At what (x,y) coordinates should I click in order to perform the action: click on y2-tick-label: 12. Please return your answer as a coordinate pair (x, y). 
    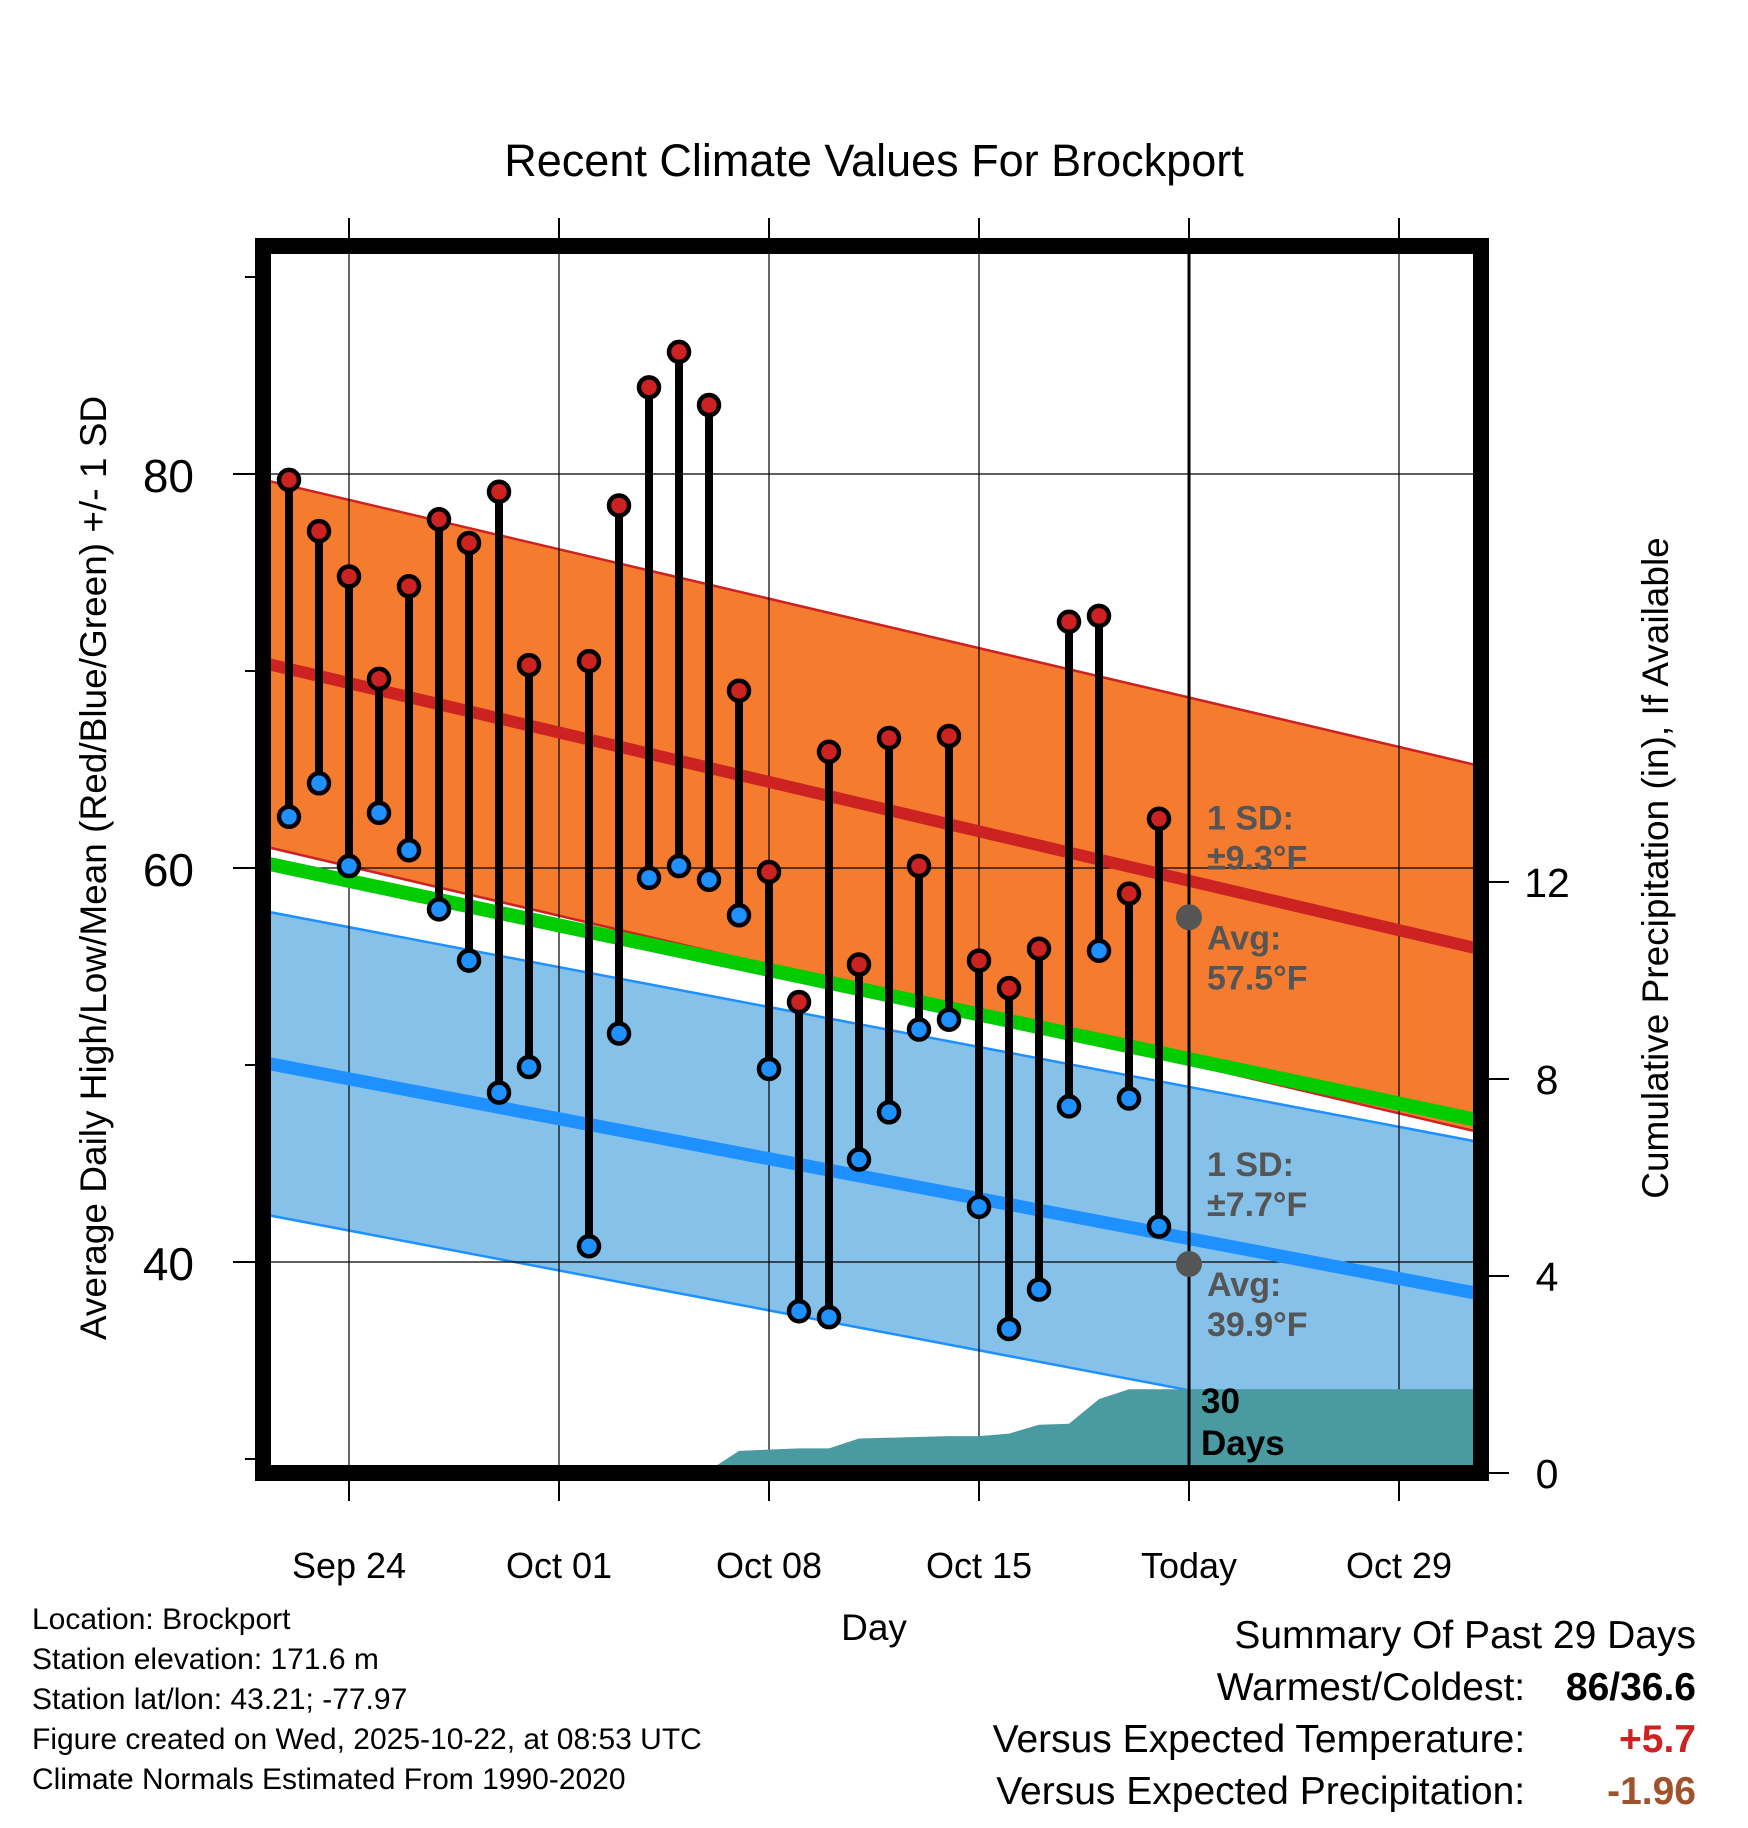
    Looking at the image, I should click on (1547, 883).